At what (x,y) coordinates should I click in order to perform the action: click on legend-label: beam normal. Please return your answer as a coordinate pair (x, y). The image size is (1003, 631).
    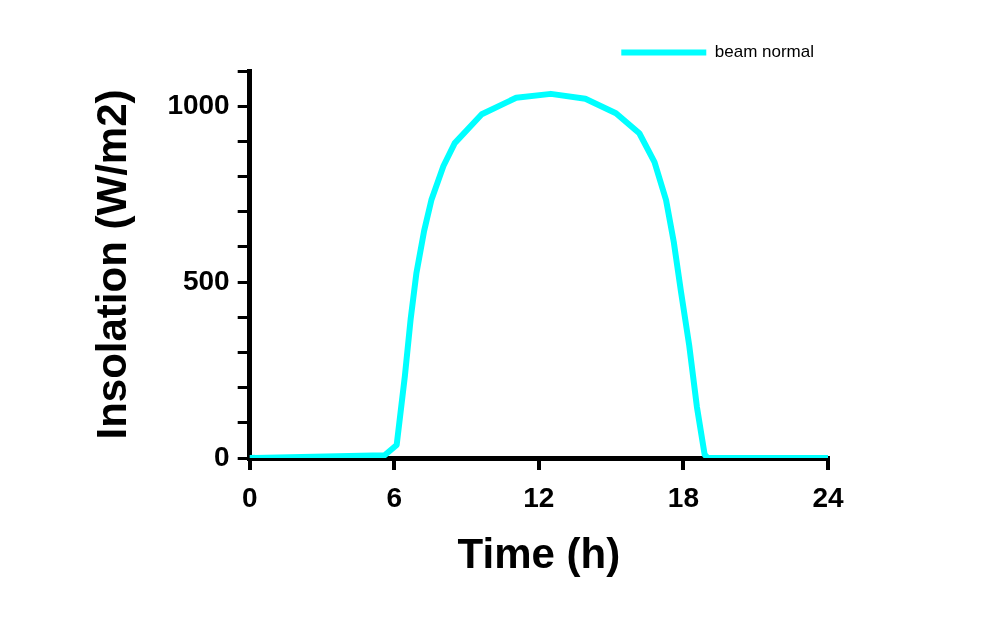
    Looking at the image, I should click on (764, 52).